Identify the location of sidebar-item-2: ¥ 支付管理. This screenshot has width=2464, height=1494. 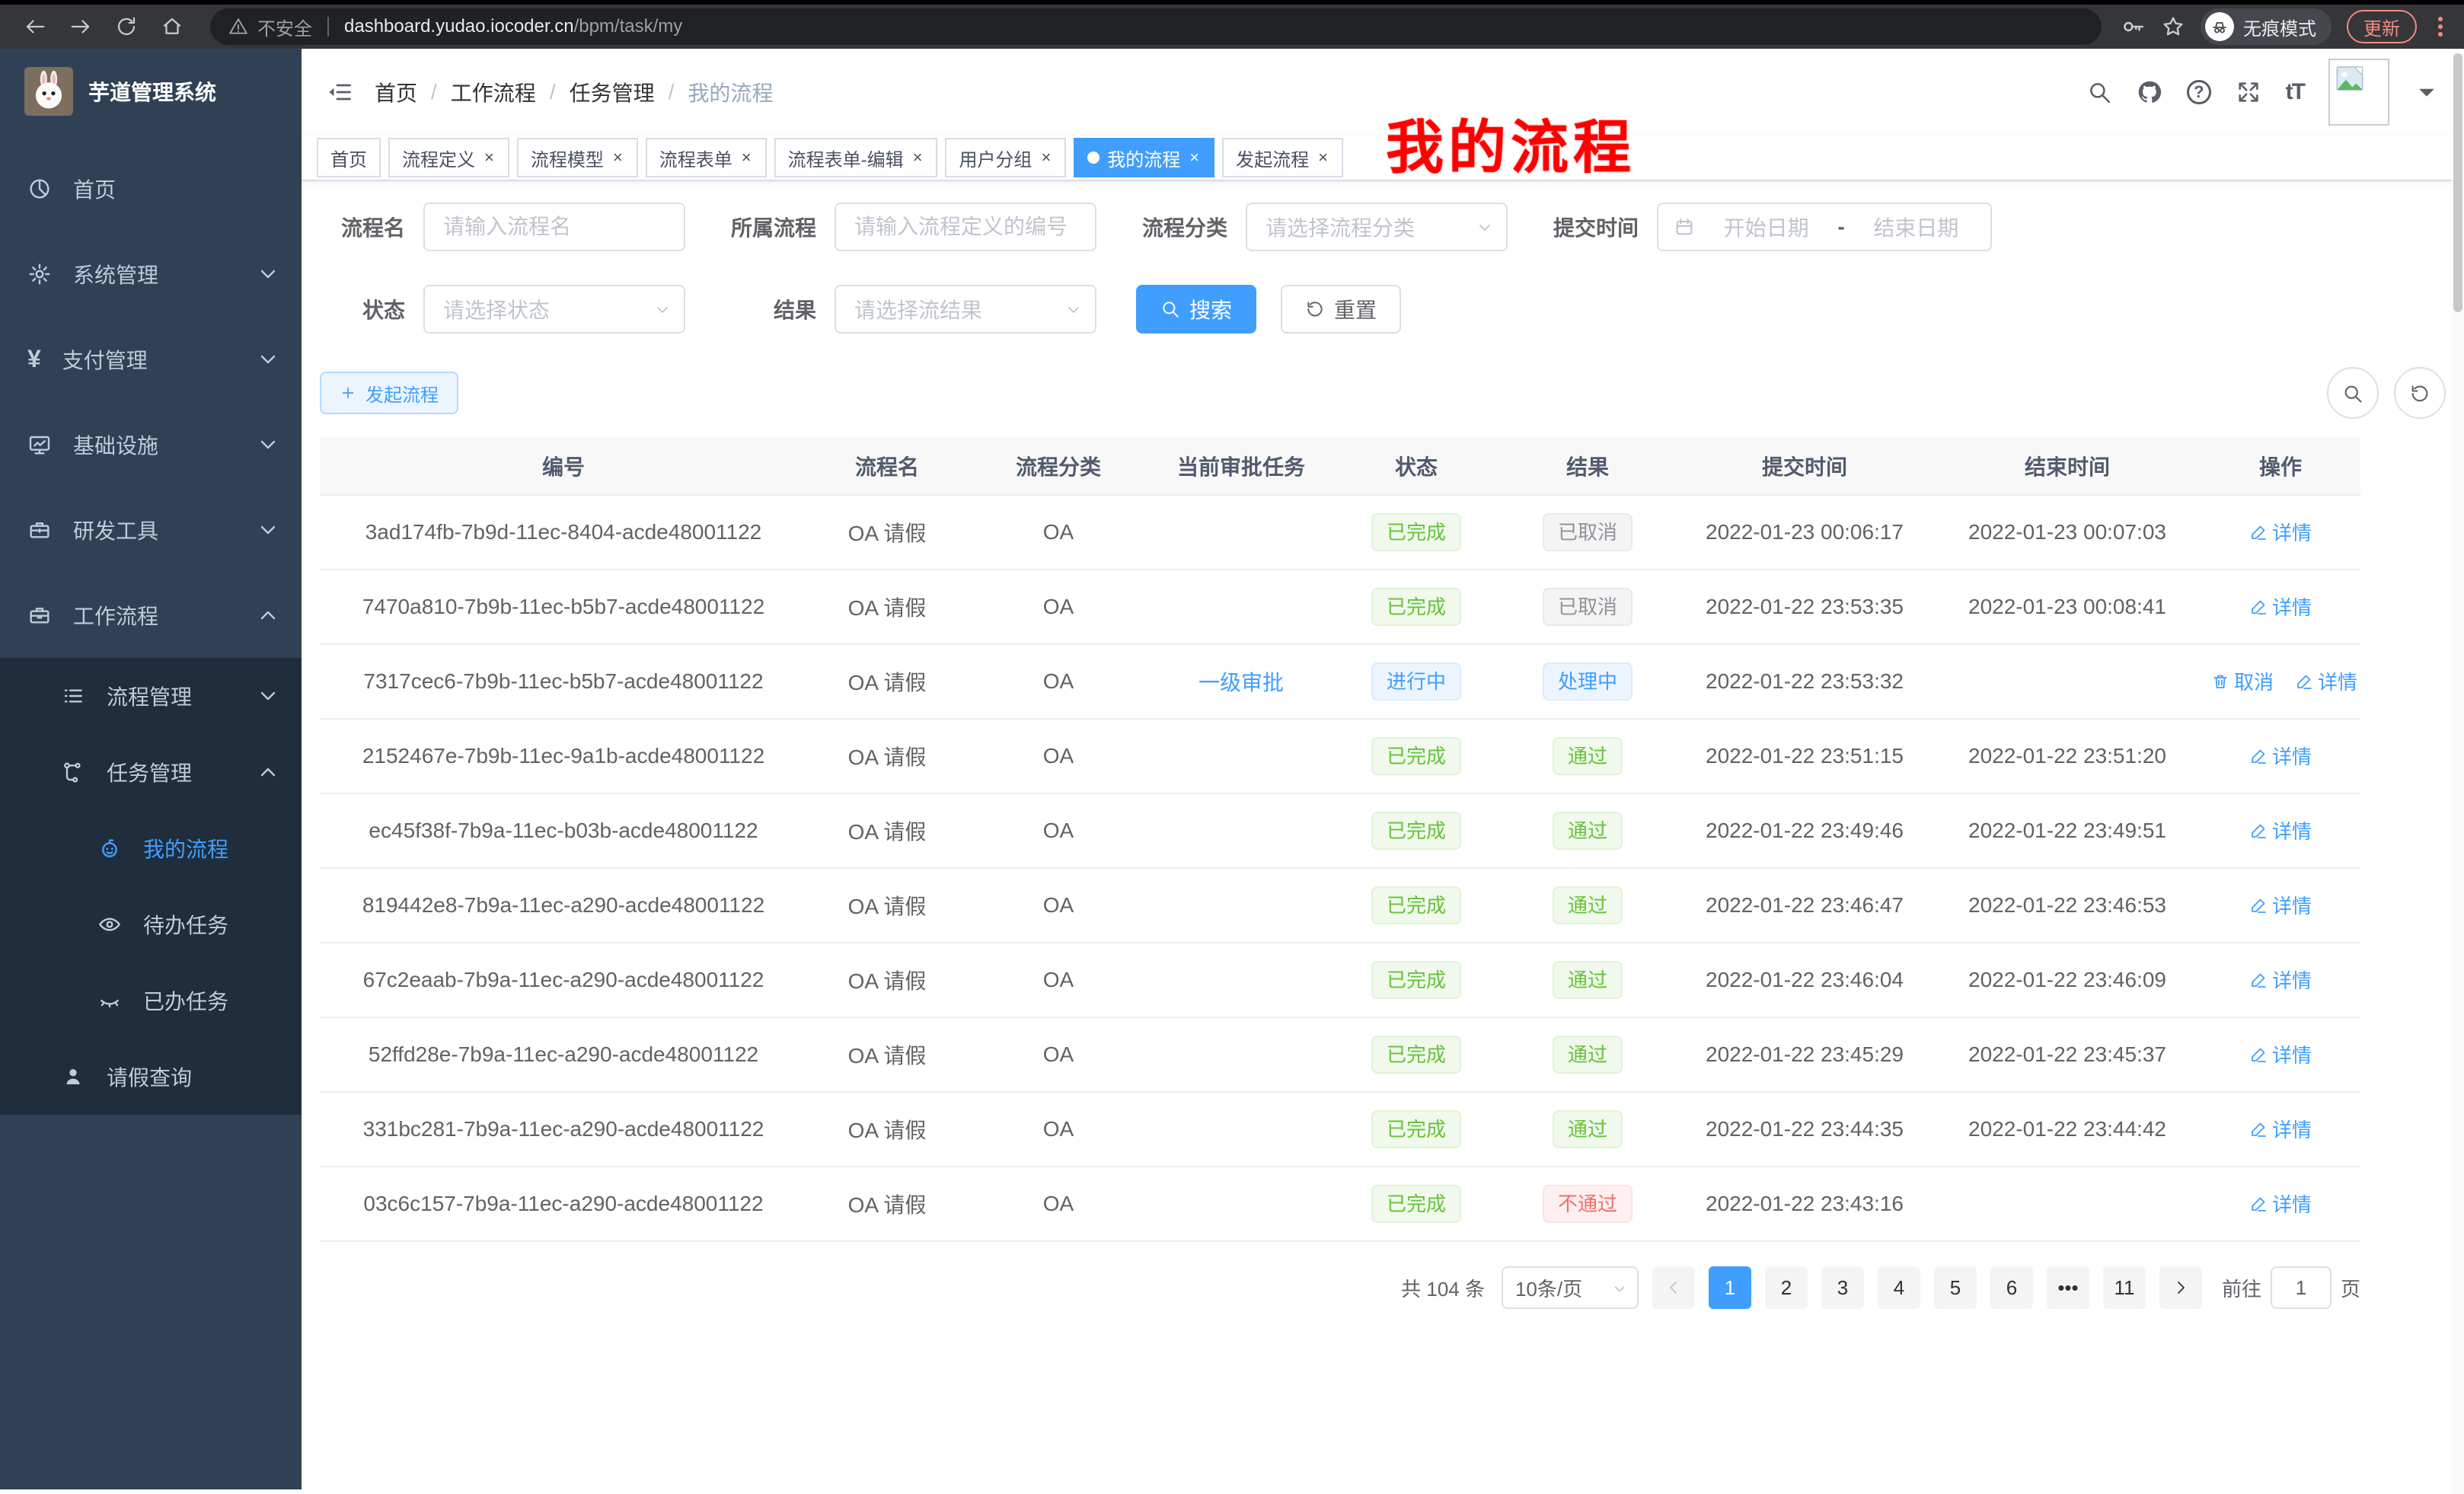
(151, 359).